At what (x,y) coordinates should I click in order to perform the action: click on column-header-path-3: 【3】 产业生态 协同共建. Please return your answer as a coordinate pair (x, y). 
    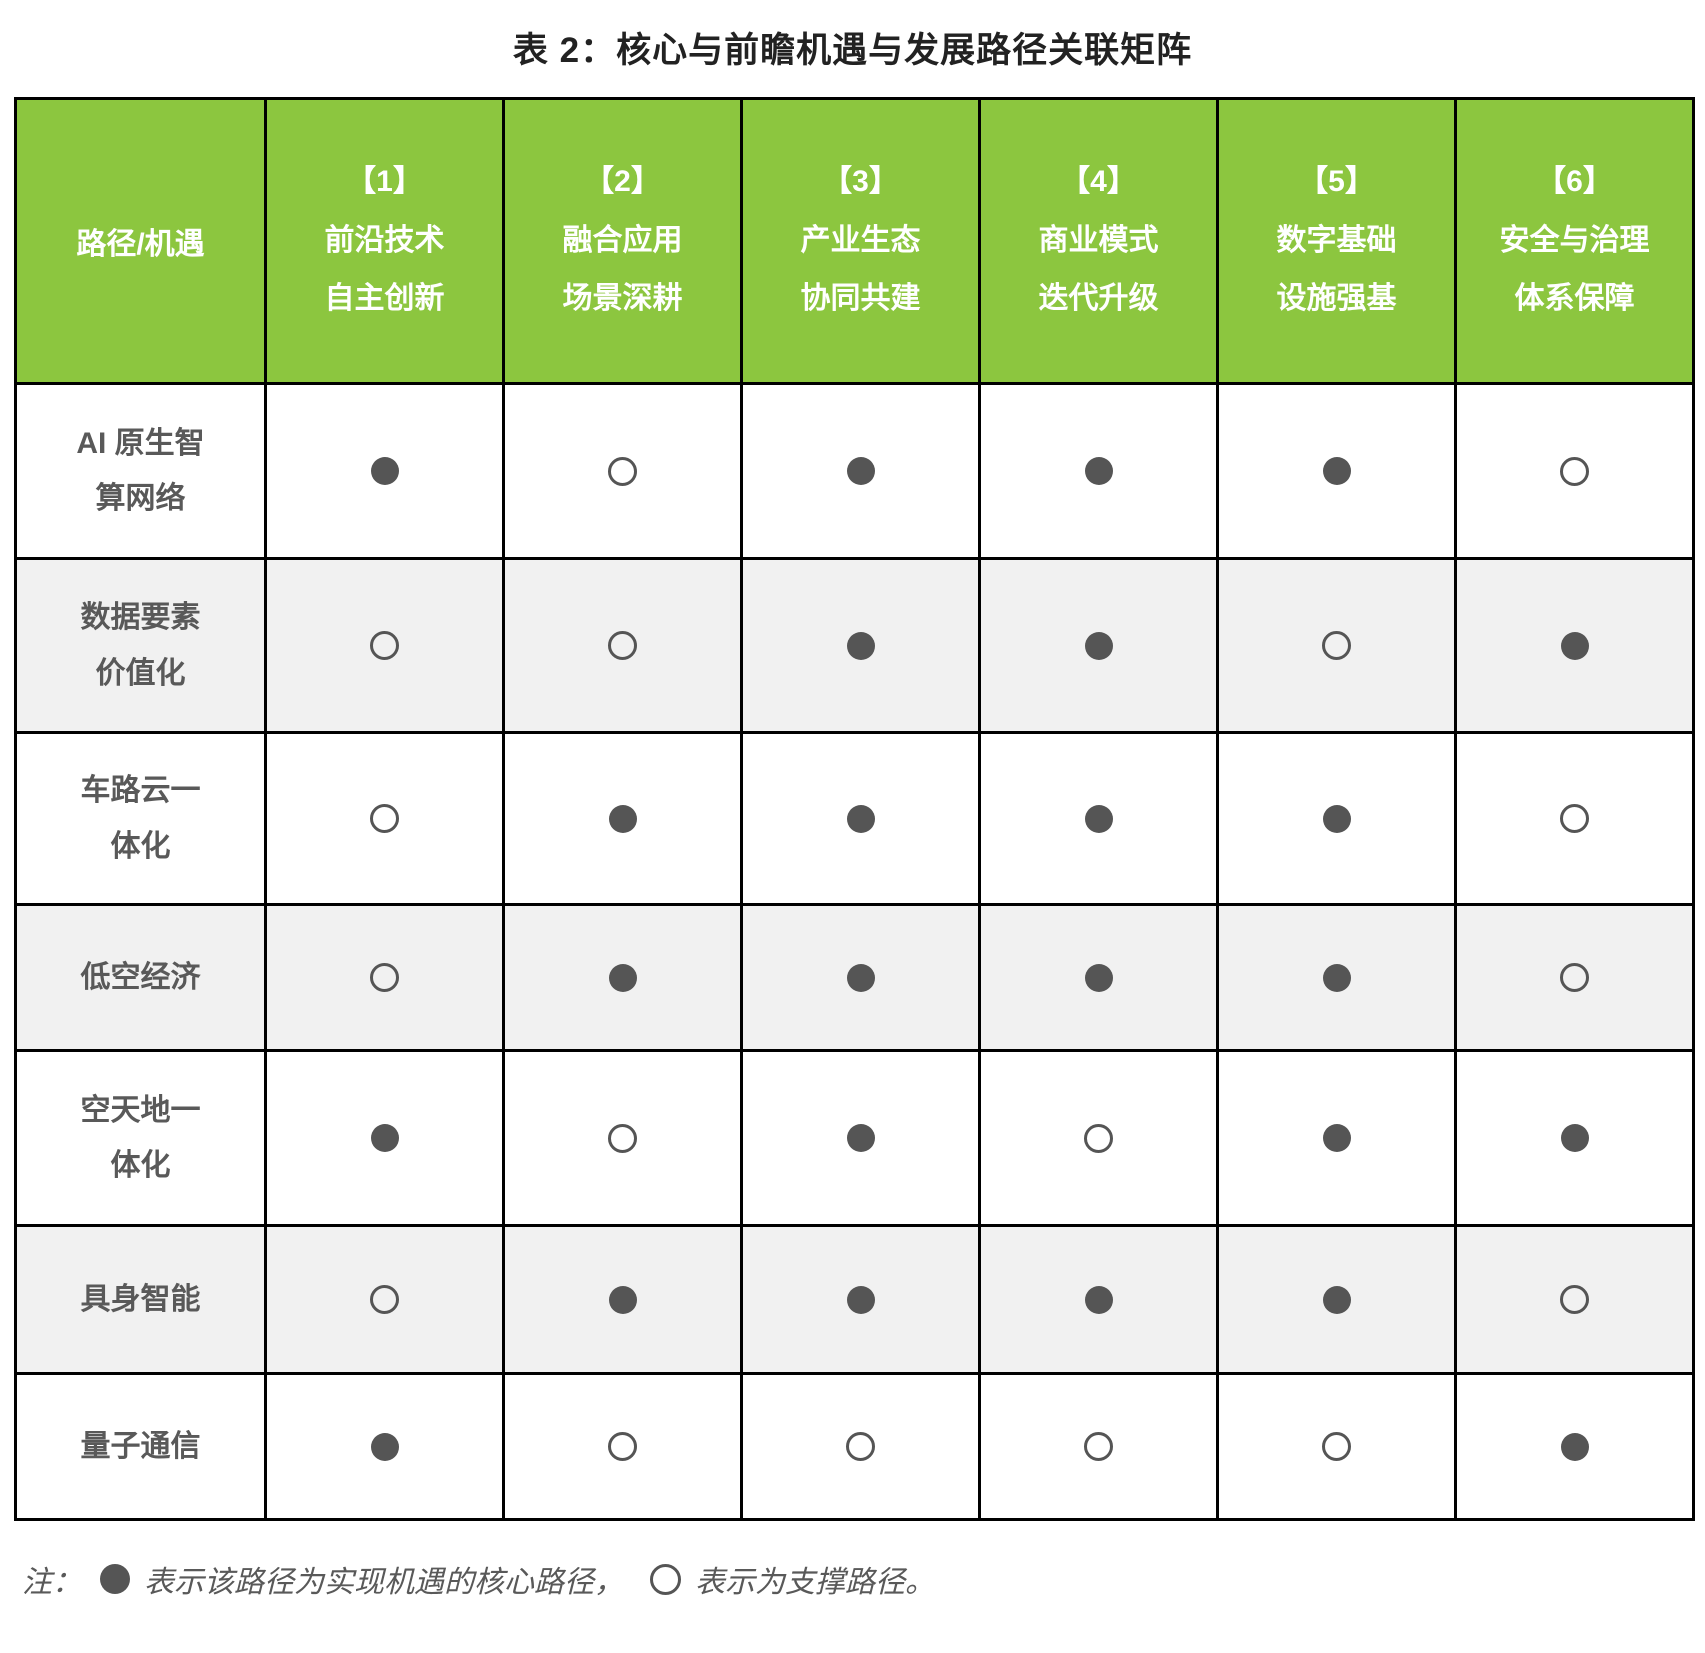
    Looking at the image, I should click on (860, 241).